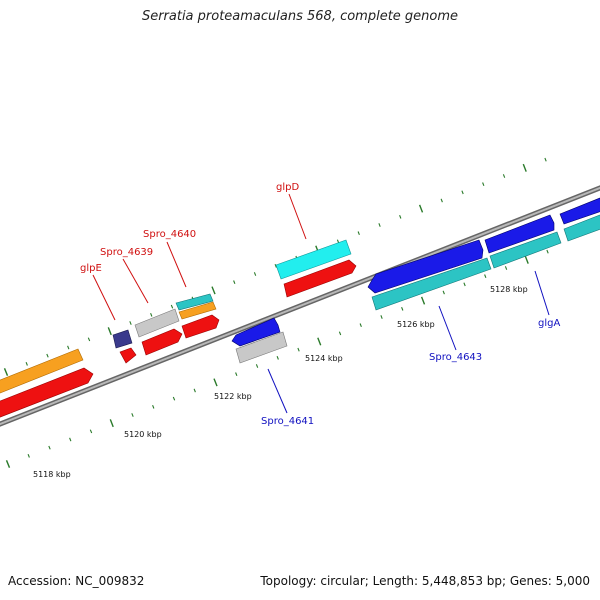 This screenshot has width=600, height=600. Describe the element at coordinates (135, 281) in the screenshot. I see `leader-spro4639` at that location.